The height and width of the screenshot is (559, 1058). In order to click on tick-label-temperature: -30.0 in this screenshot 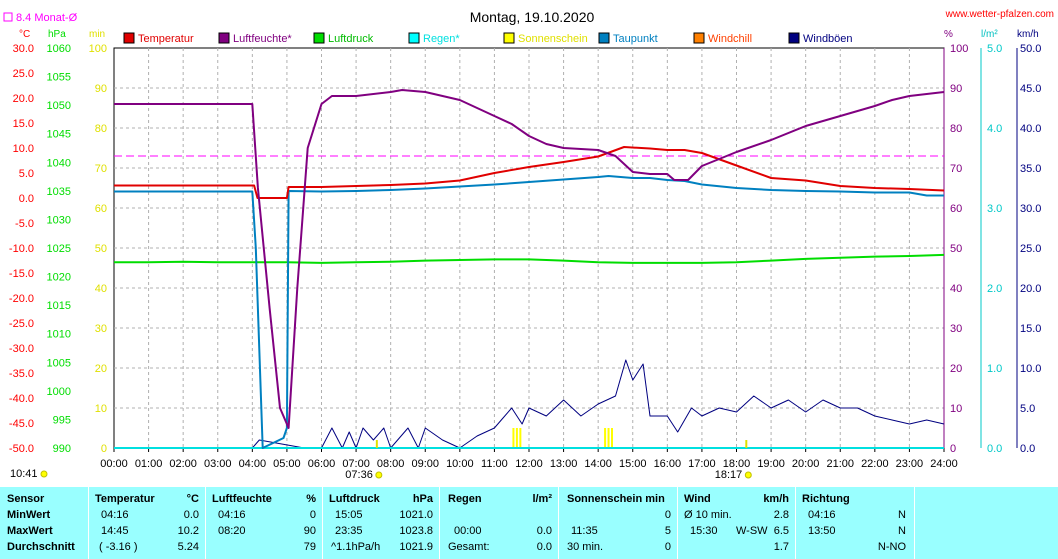, I will do `click(21, 349)`.